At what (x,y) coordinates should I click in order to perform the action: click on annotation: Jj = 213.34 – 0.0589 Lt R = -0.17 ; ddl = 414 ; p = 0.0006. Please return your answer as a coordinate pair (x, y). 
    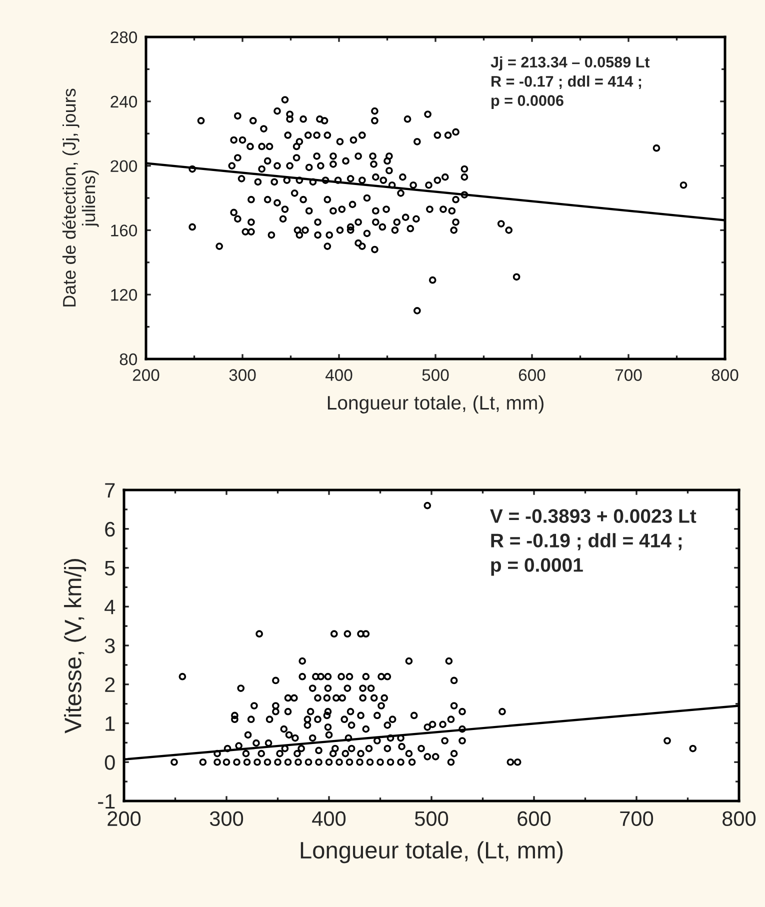
    Looking at the image, I should click on (570, 83).